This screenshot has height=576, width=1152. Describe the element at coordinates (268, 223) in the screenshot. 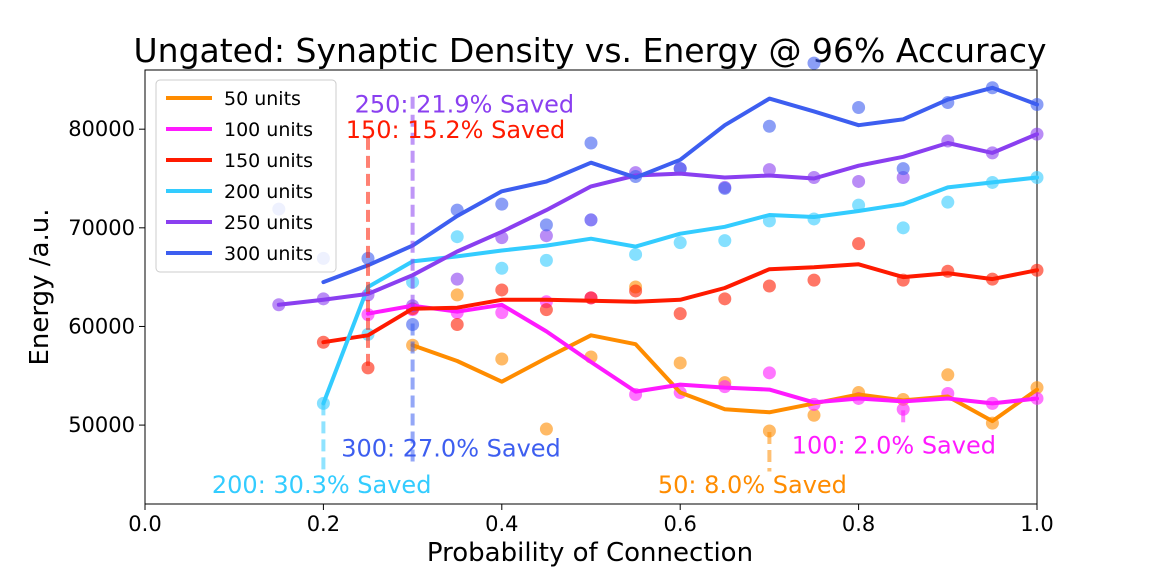

I see `legend-label: 250 units` at that location.